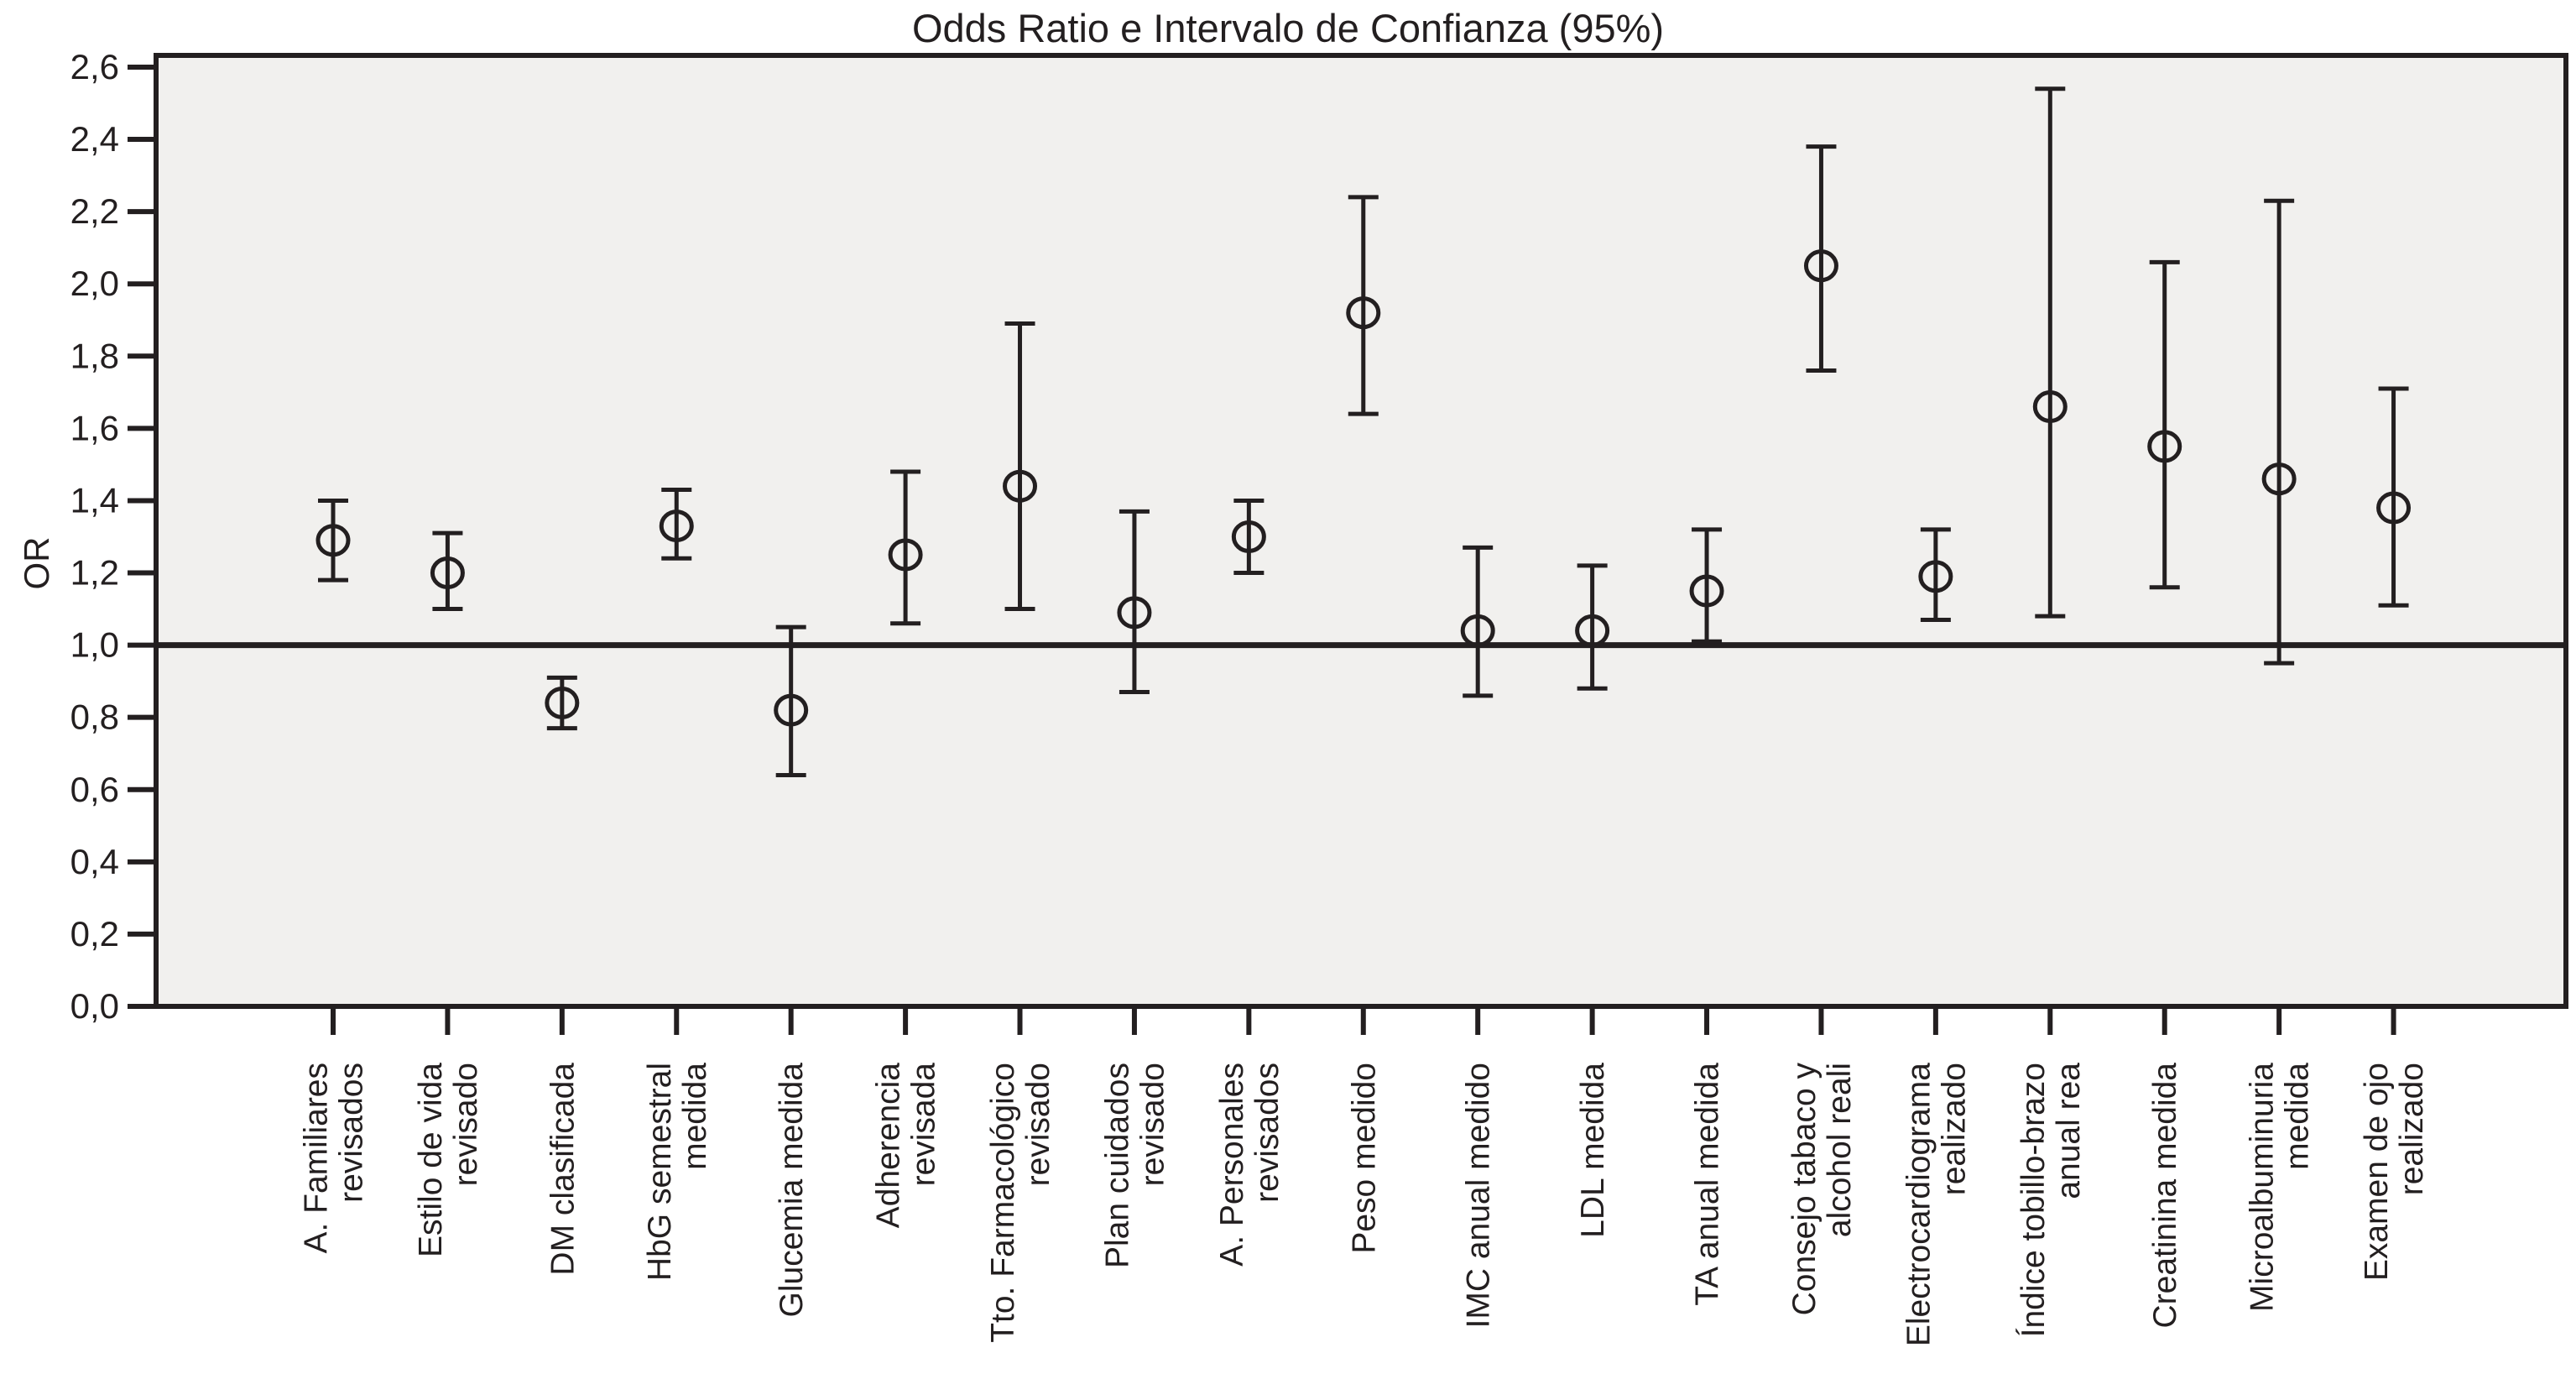 The height and width of the screenshot is (1374, 2576). I want to click on category-label-text: Examen de ojorealizado, so click(2394, 1172).